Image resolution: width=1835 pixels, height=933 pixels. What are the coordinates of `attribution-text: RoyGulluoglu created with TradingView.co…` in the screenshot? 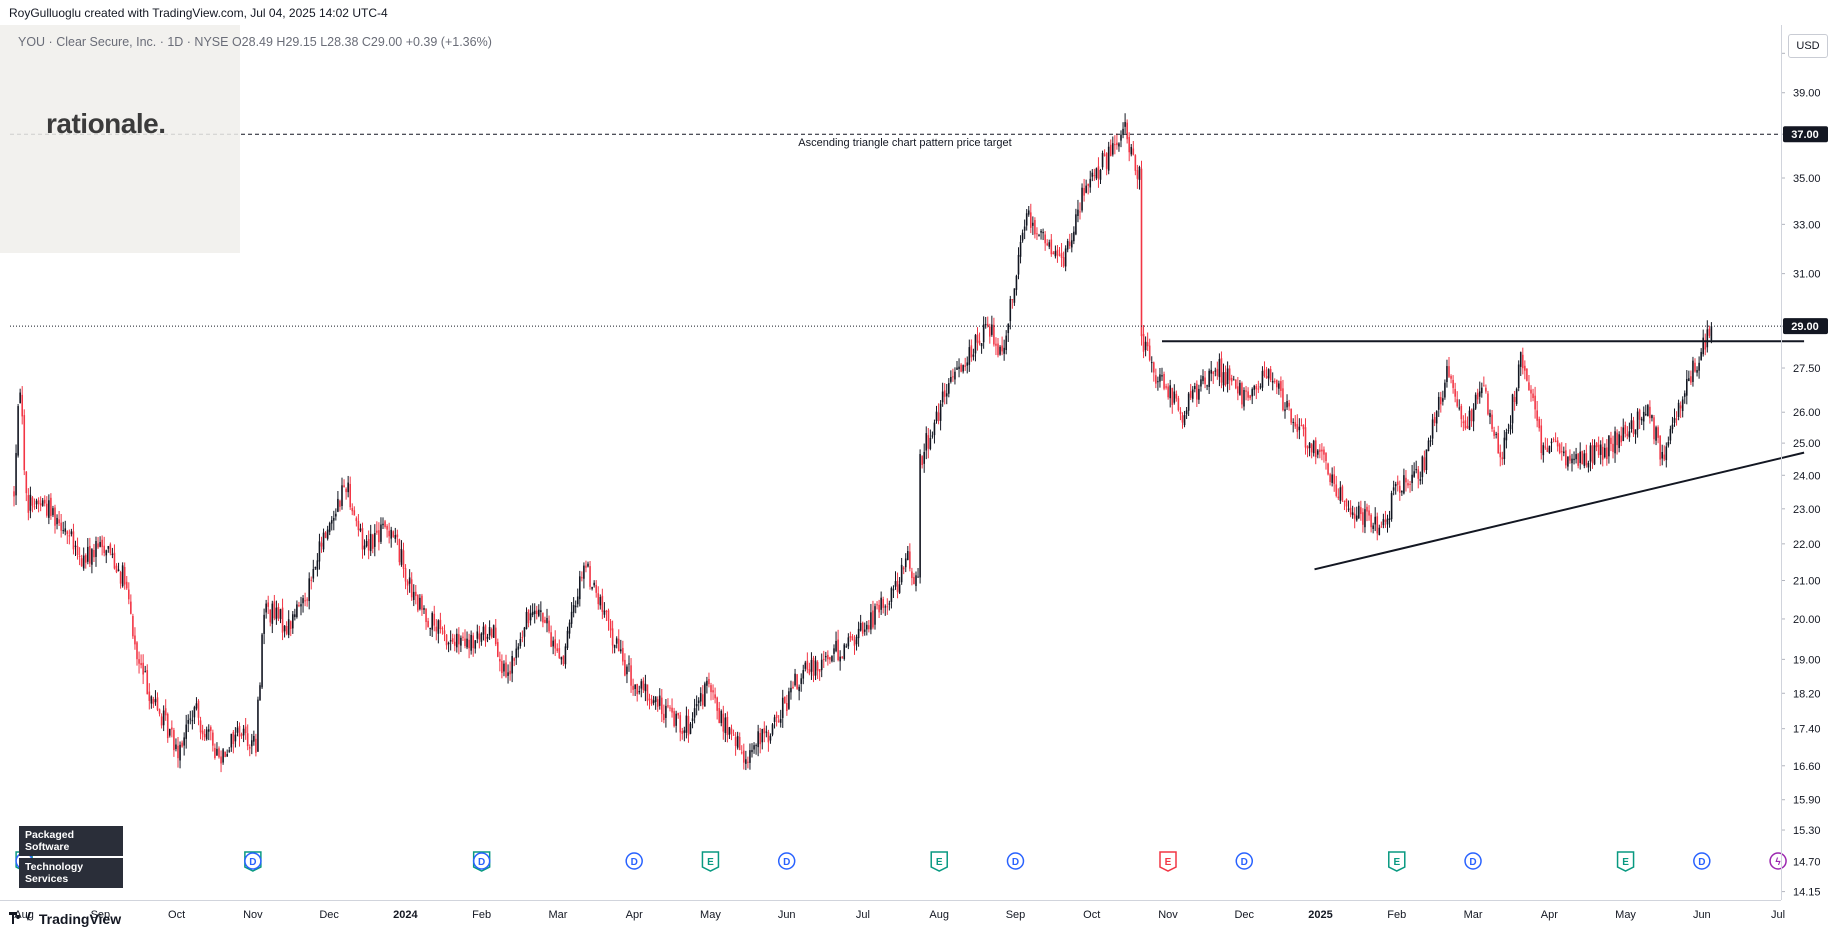 It's located at (198, 13).